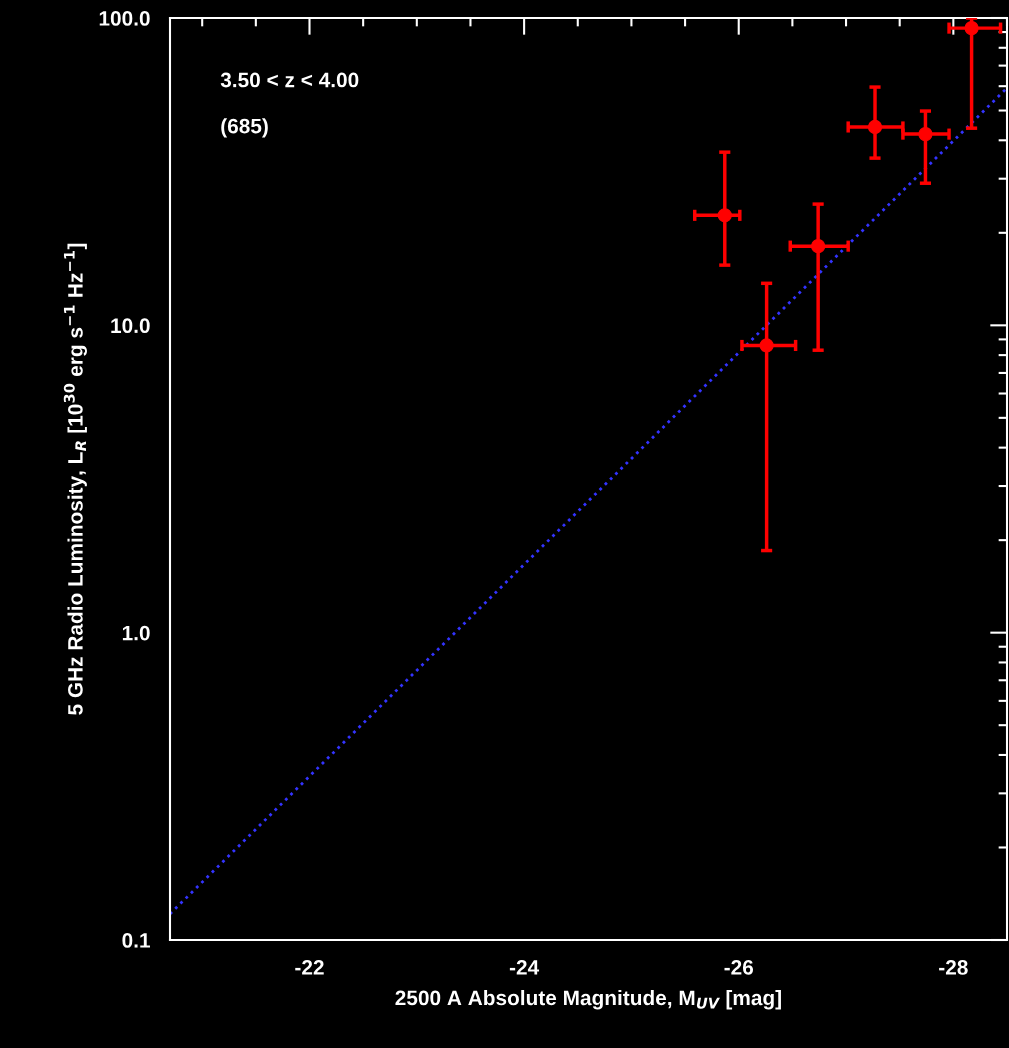  Describe the element at coordinates (136, 633) in the screenshot. I see `y-tick-label: 1.0` at that location.